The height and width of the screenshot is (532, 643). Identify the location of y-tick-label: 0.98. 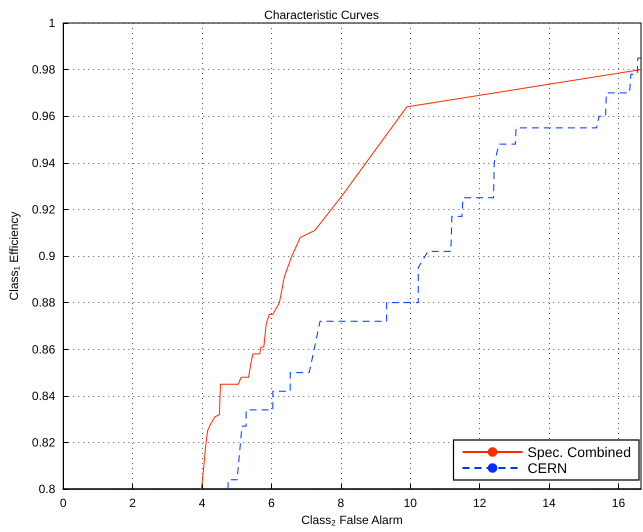
(44, 69).